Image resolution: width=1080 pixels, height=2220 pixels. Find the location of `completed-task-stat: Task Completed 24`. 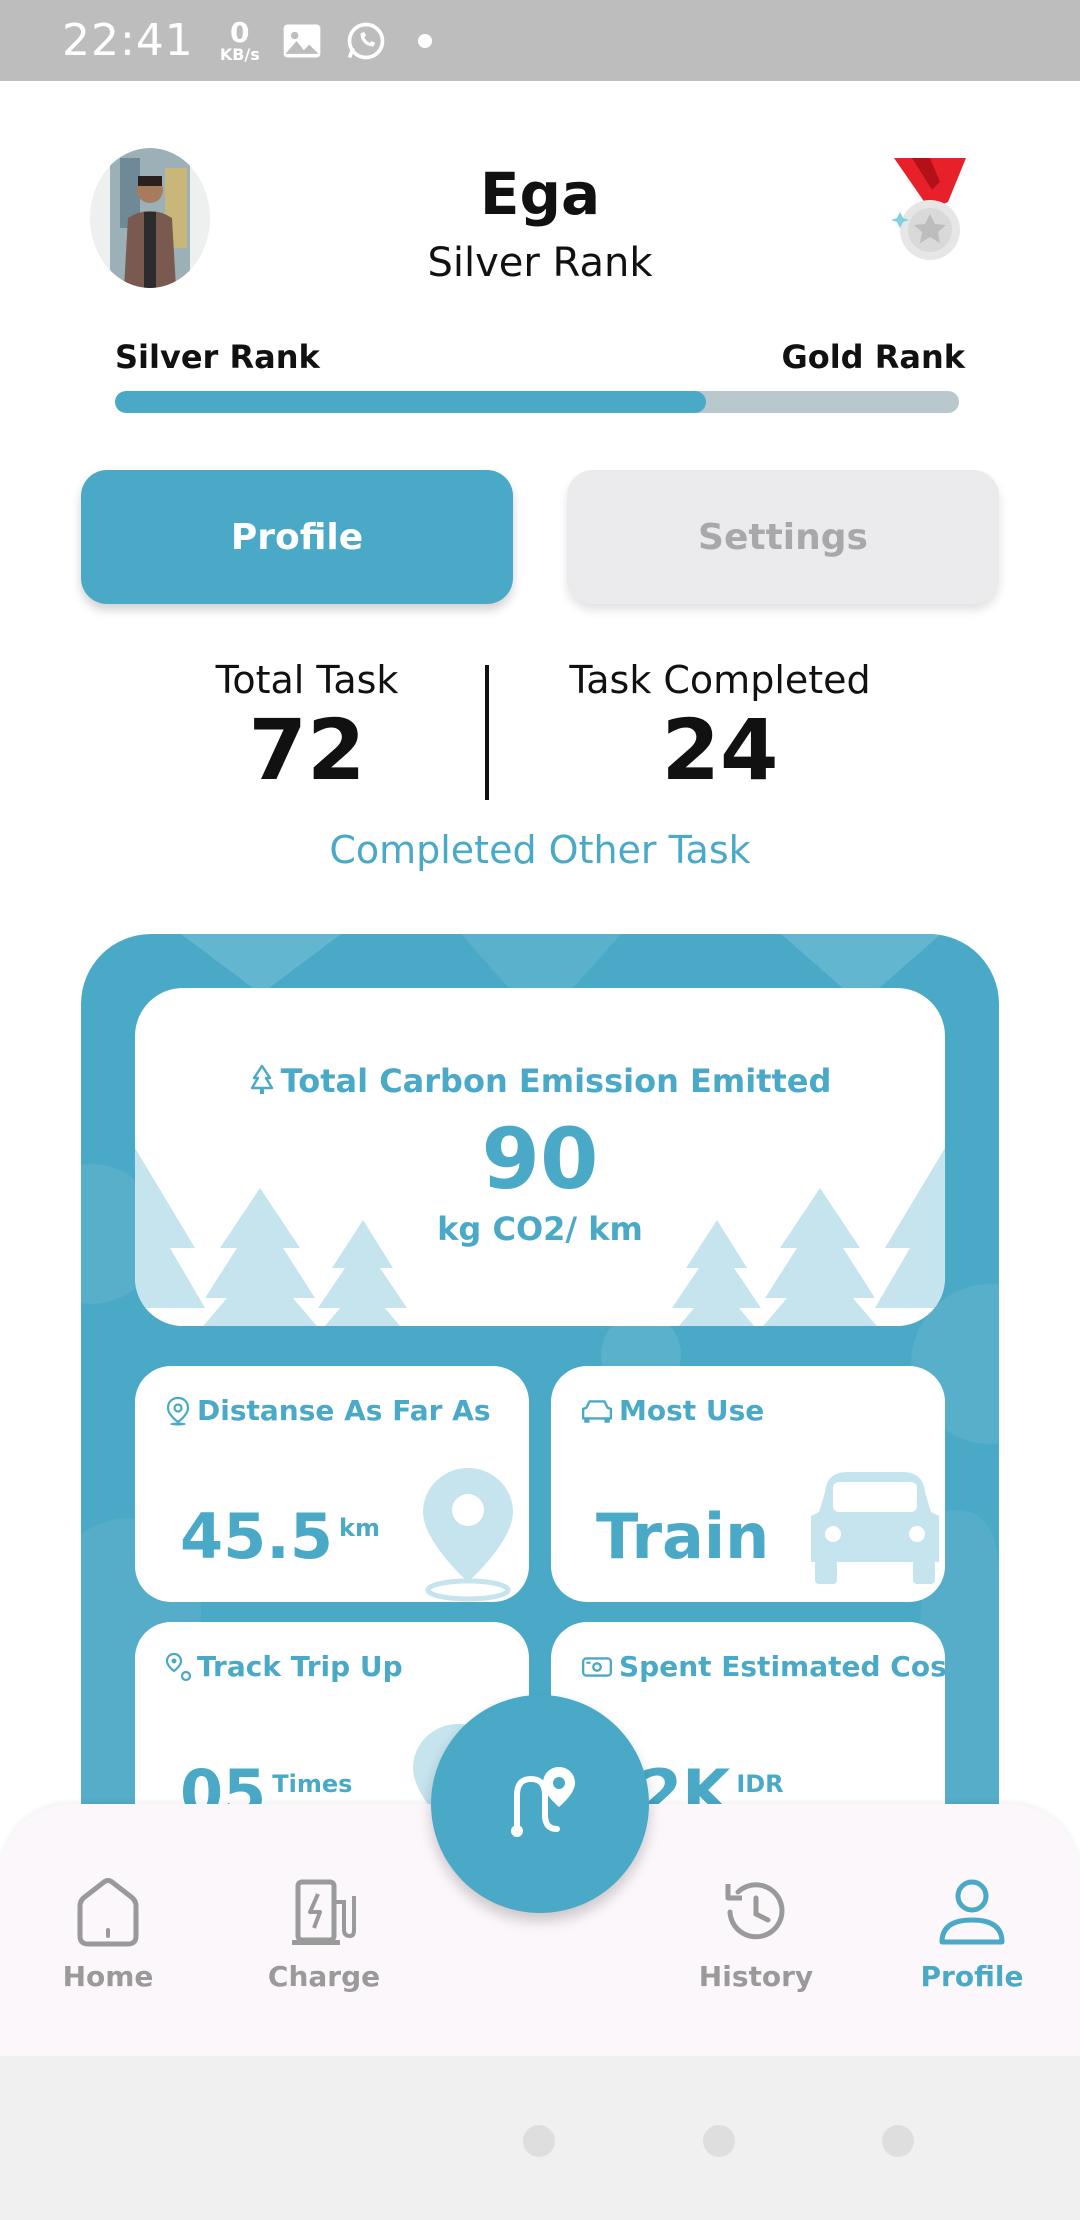

completed-task-stat: Task Completed 24 is located at coordinates (720, 726).